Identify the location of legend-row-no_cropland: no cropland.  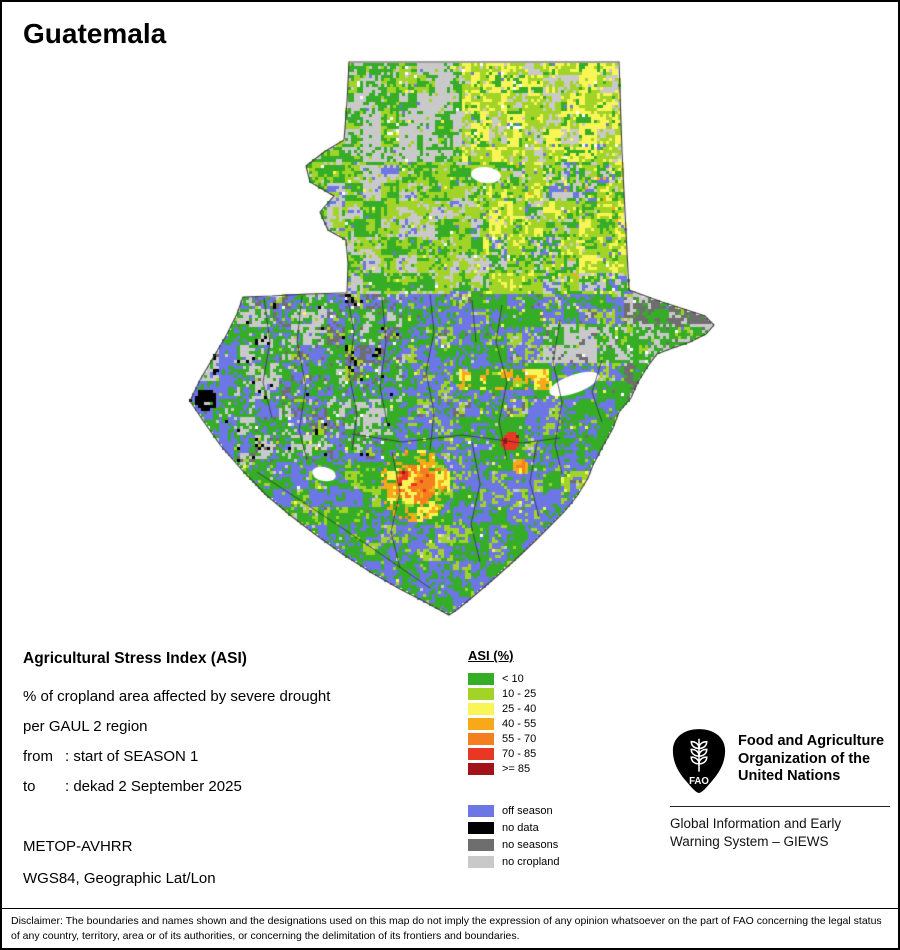
(514, 861).